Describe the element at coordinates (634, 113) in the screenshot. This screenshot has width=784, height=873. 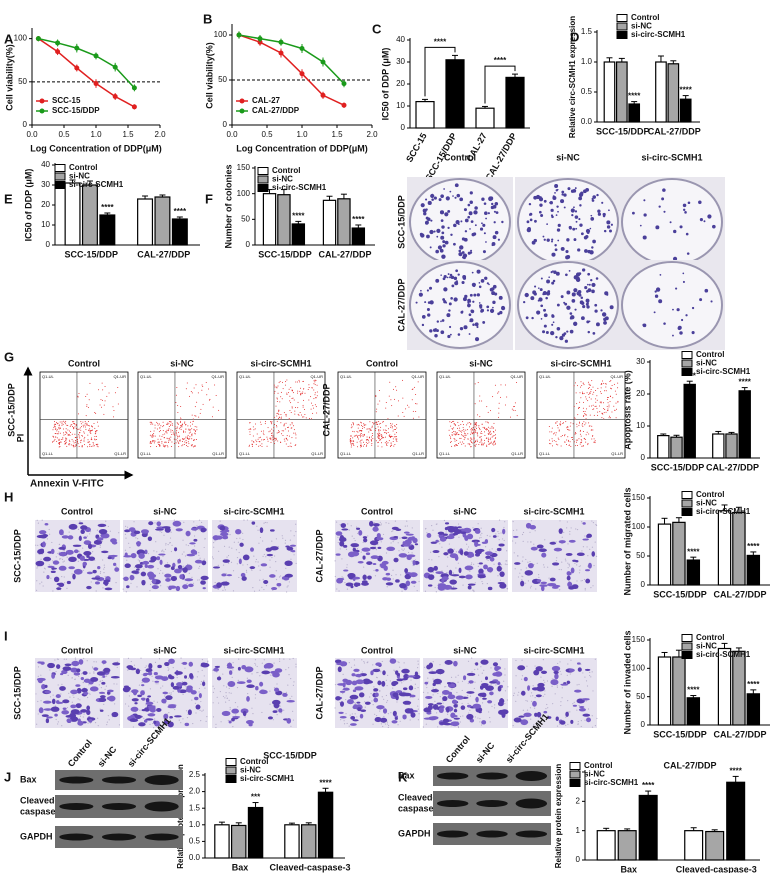
I see `bar` at that location.